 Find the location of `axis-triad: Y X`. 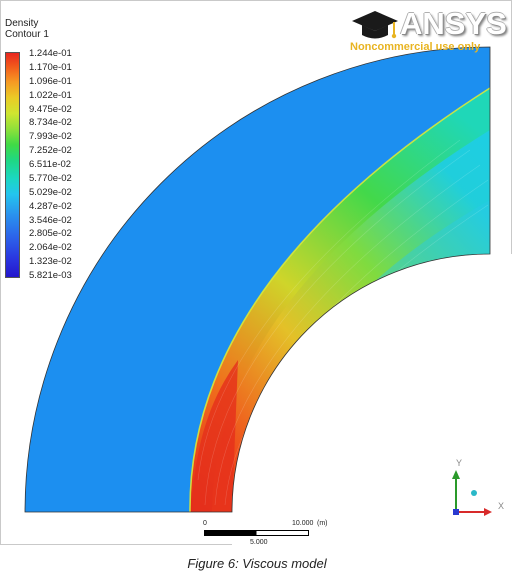

axis-triad: Y X is located at coordinates (476, 487).